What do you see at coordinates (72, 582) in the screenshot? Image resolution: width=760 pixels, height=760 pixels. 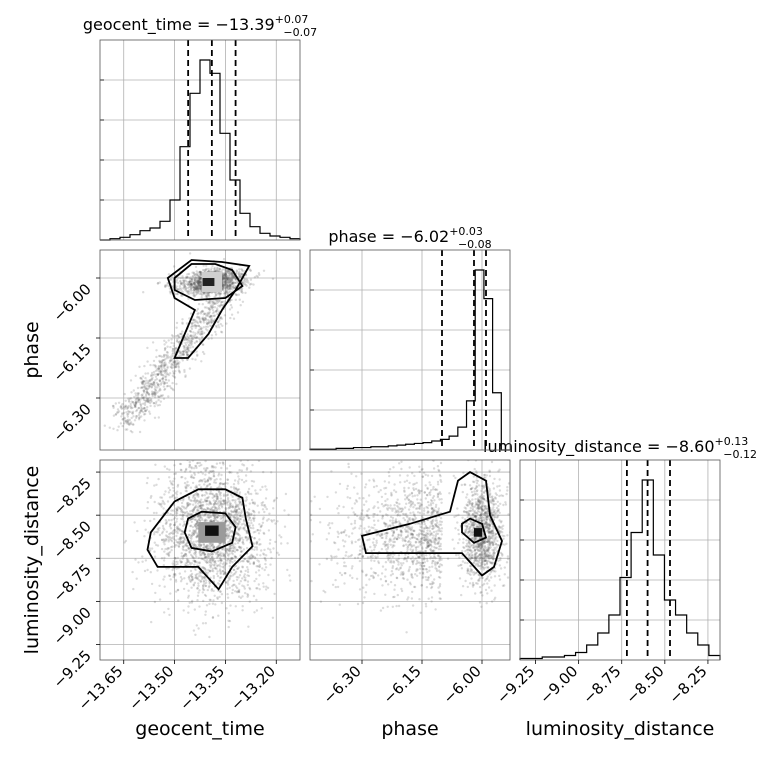 I see `ytick-label-luminosity_distance-2: −8.75` at bounding box center [72, 582].